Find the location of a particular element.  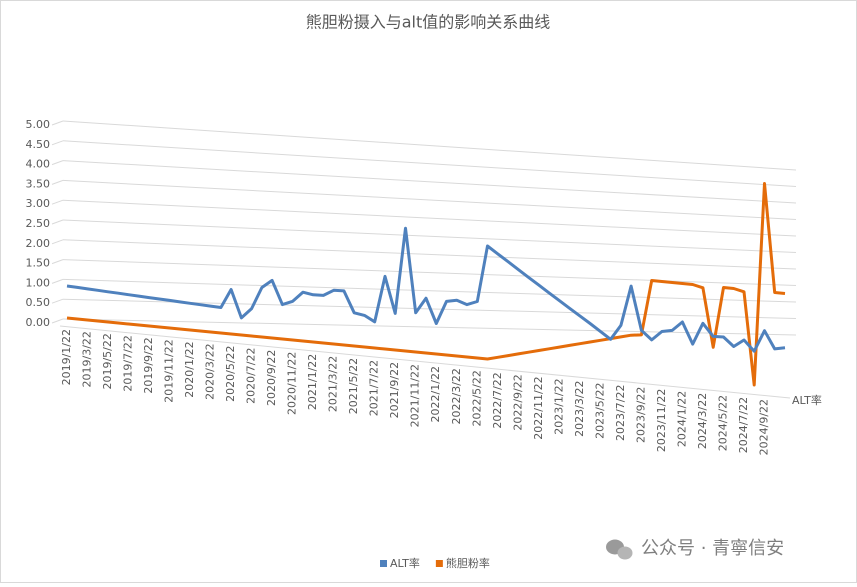

x-tick-label: 2019/9/22 is located at coordinates (148, 365).